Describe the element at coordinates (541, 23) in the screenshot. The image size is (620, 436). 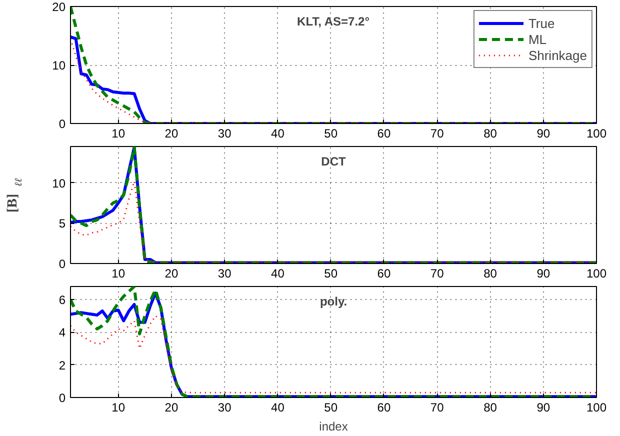
I see `legend-label: True` at that location.